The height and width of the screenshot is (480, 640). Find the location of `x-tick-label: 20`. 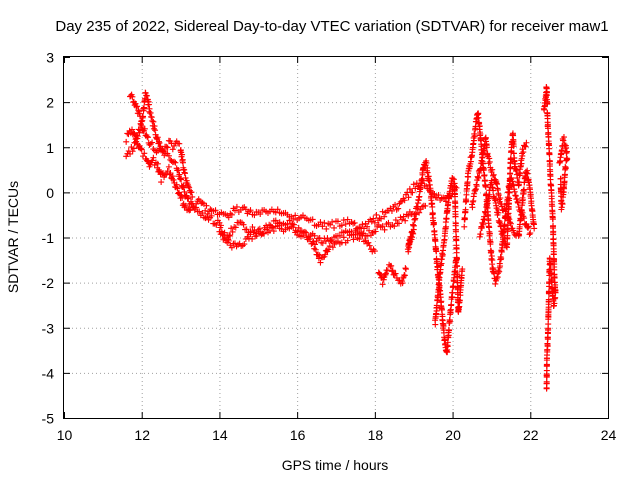

x-tick-label: 20 is located at coordinates (453, 435).